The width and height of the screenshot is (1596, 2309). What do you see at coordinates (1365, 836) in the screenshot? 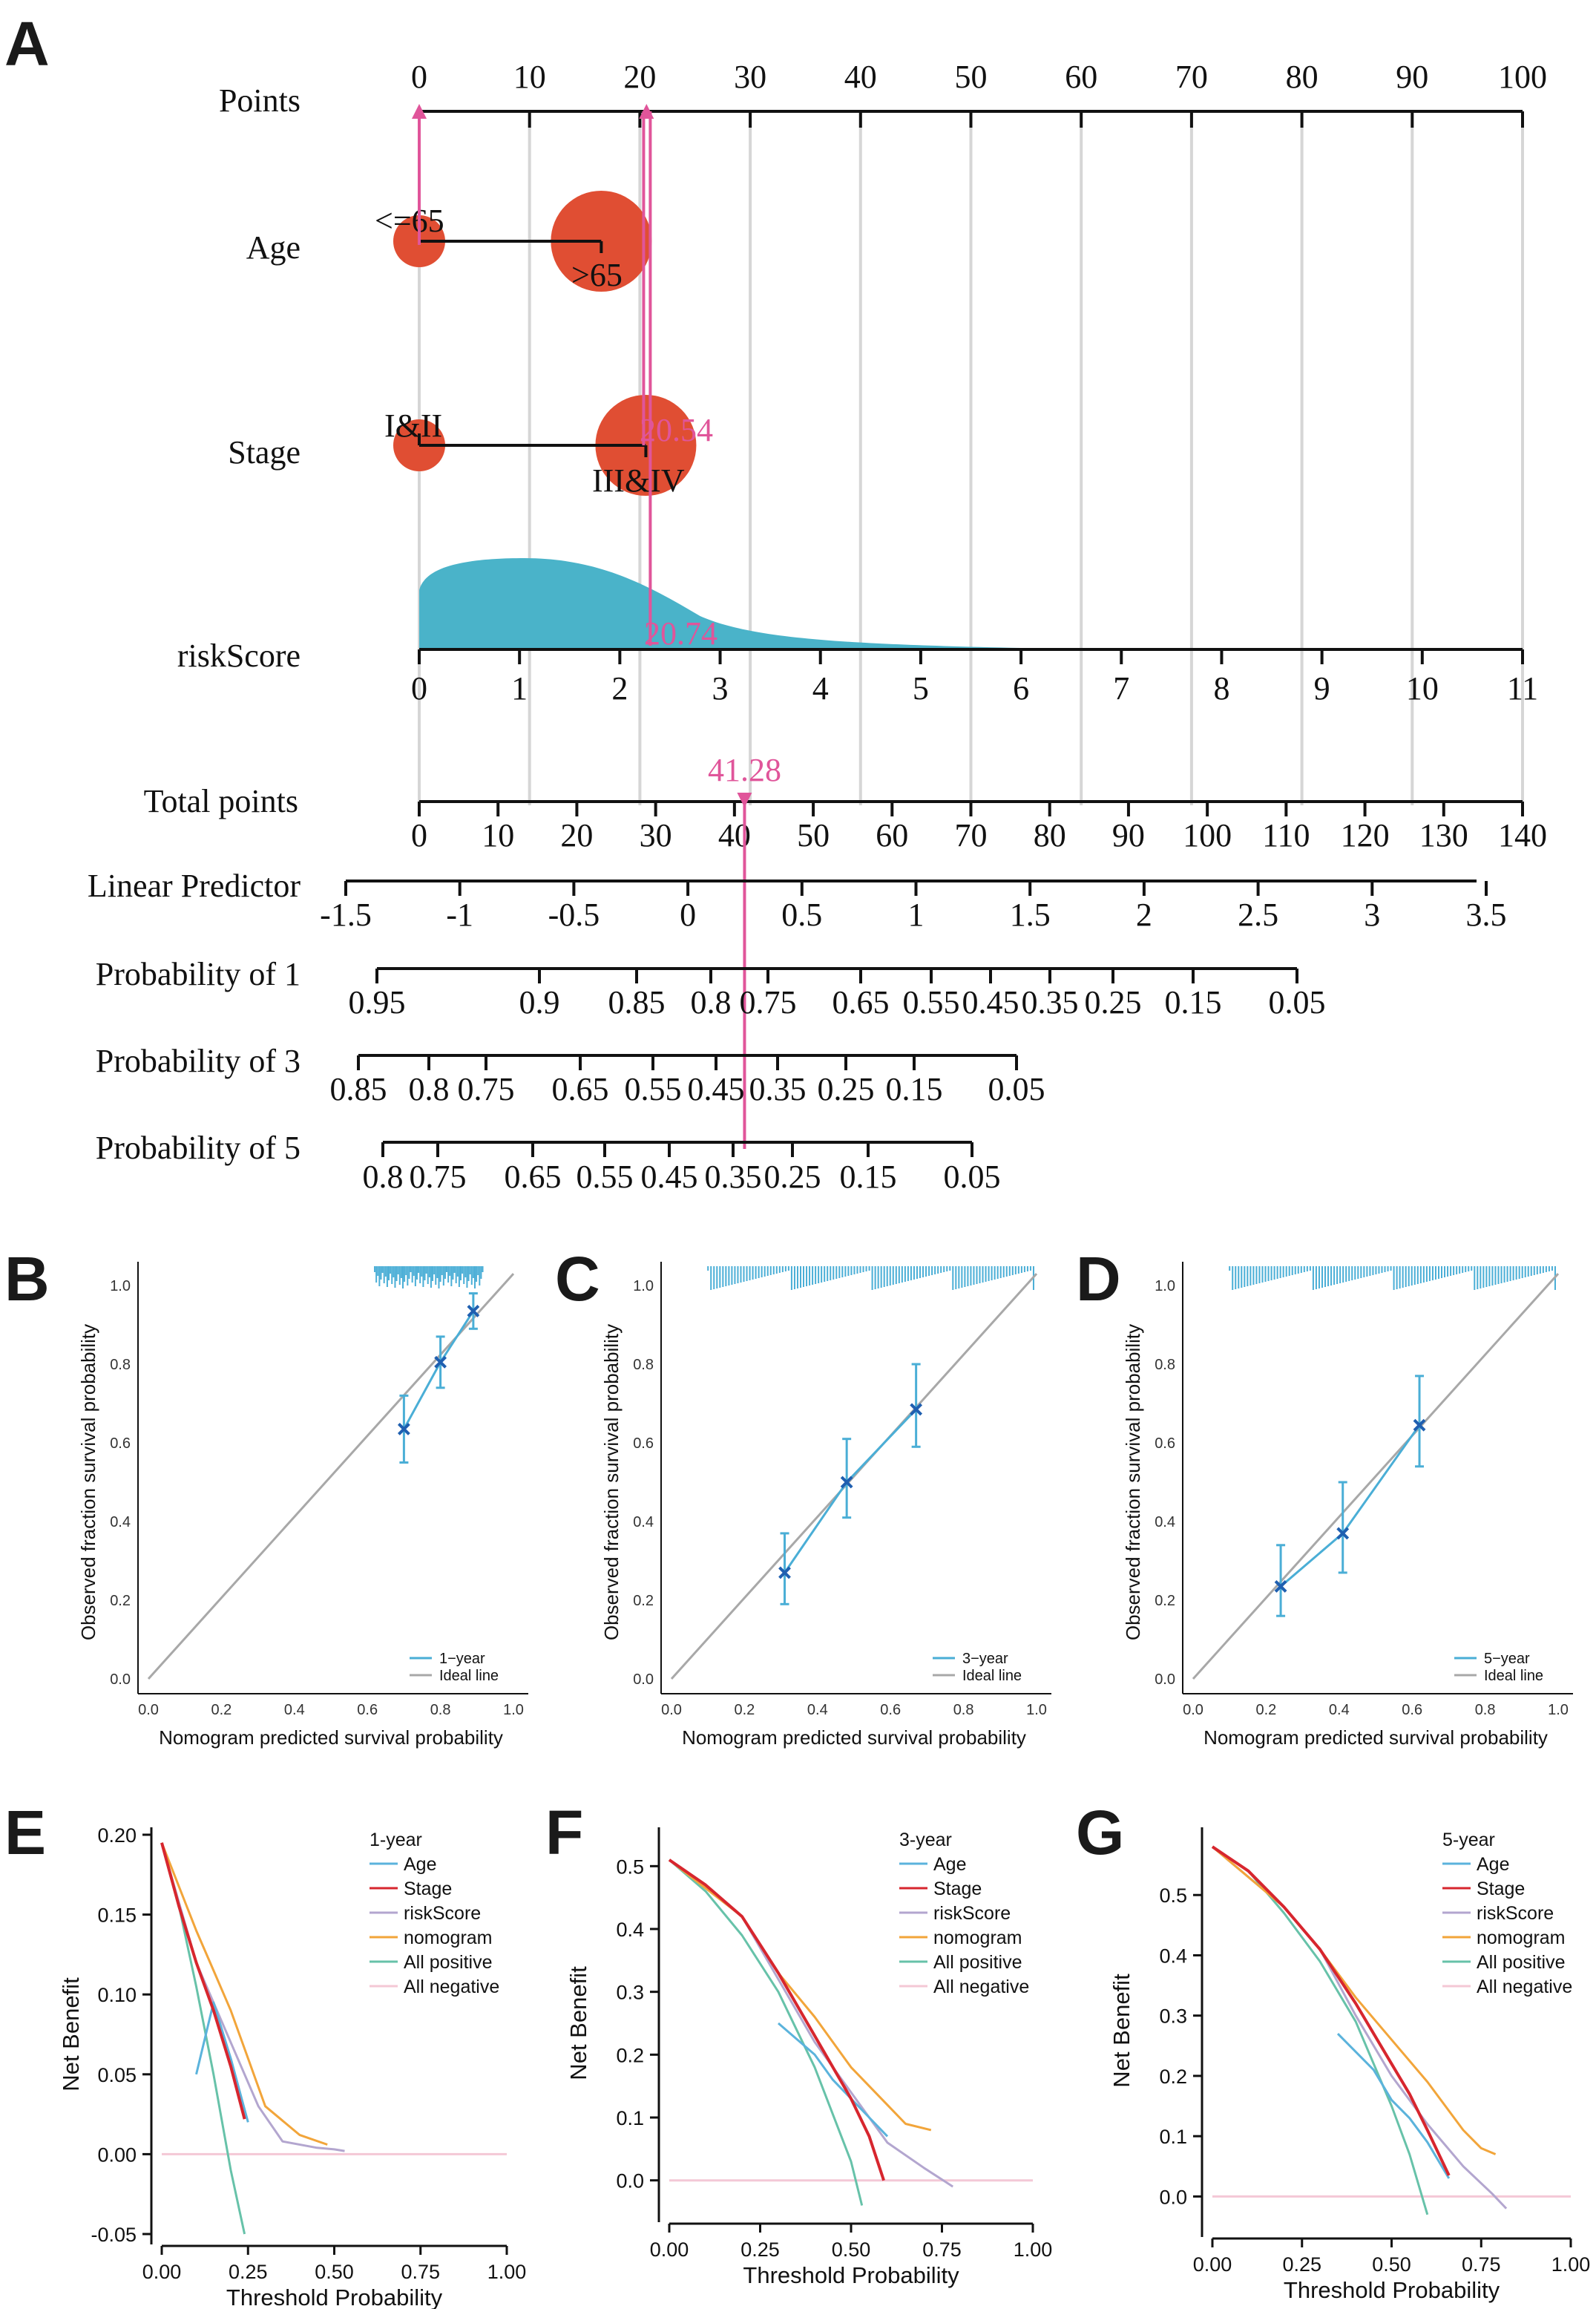
I see `total-points-tick-label: 120` at bounding box center [1365, 836].